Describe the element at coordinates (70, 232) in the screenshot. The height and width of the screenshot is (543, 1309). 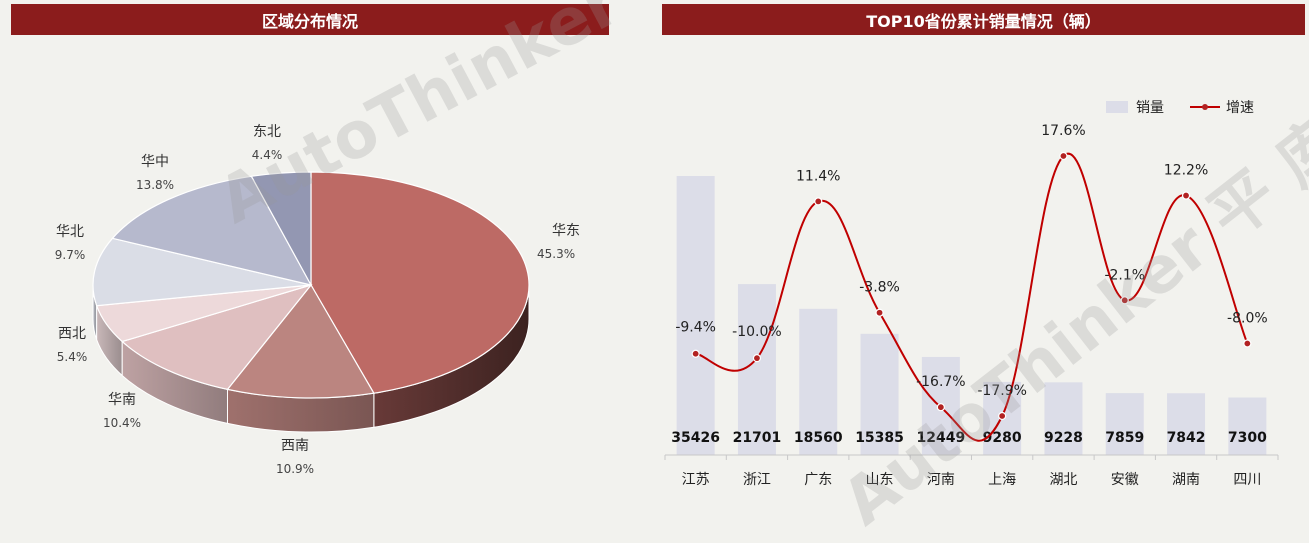
I see `pie-label-name: 华北` at that location.